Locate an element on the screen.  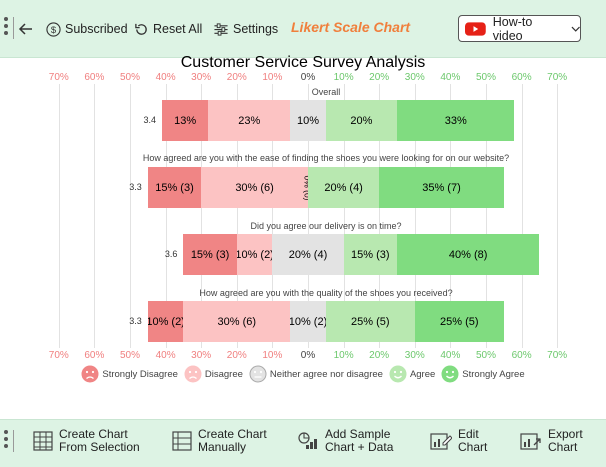
bar-value-label: 23% is located at coordinates (249, 120).